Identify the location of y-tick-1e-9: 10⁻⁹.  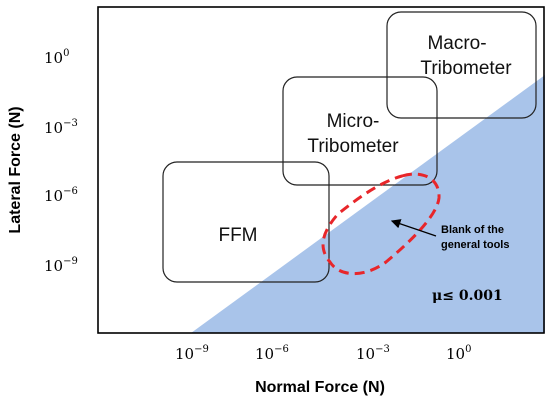
(61, 265).